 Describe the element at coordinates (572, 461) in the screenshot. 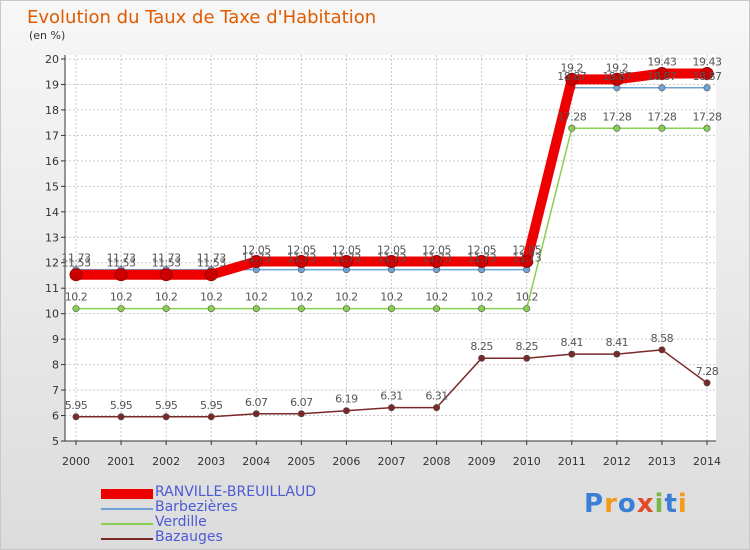

I see `x-tick-label: 2011` at that location.